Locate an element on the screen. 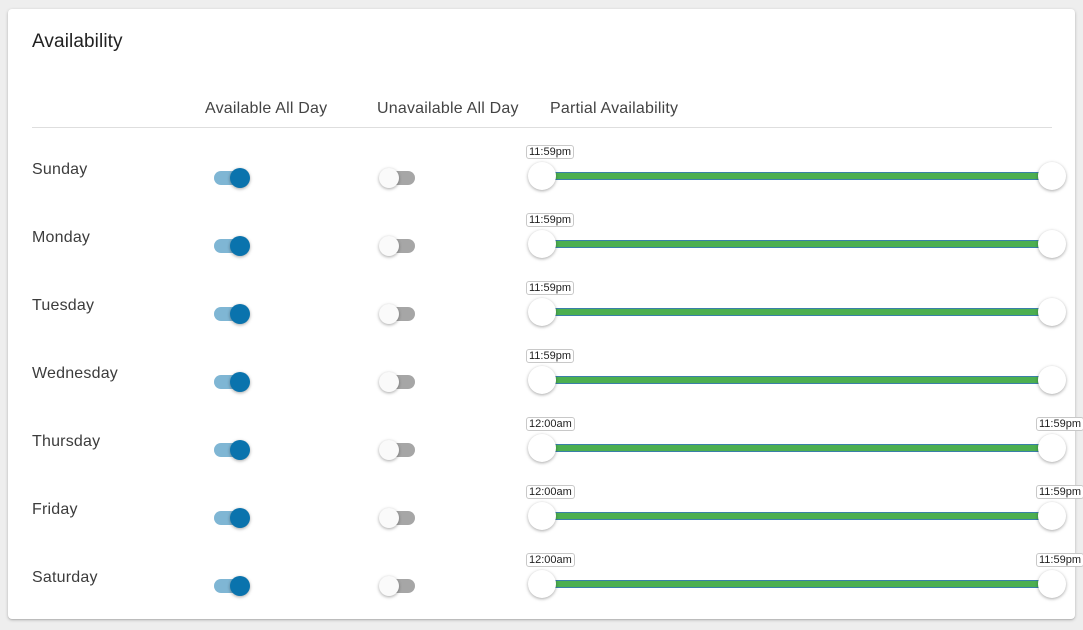  day-label: Monday is located at coordinates (61, 237).